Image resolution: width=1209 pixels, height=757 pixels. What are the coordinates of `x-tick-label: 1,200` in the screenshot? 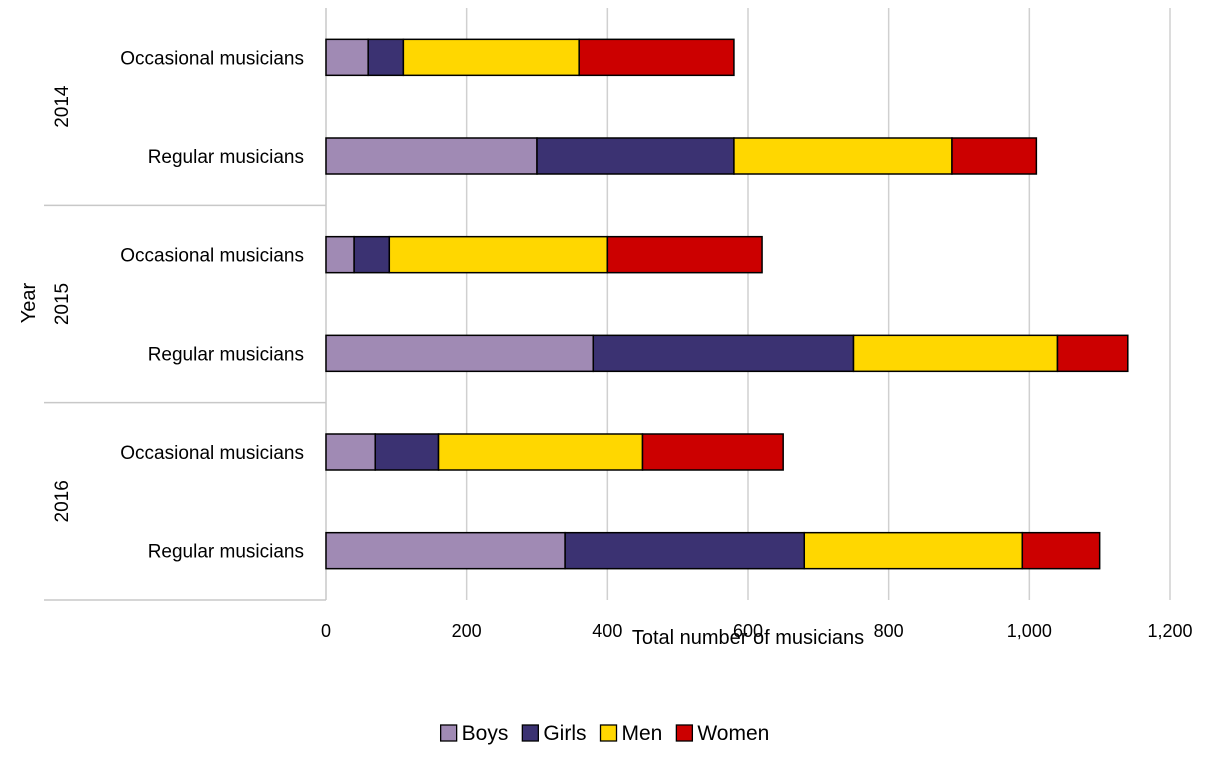 It's located at (1169, 631).